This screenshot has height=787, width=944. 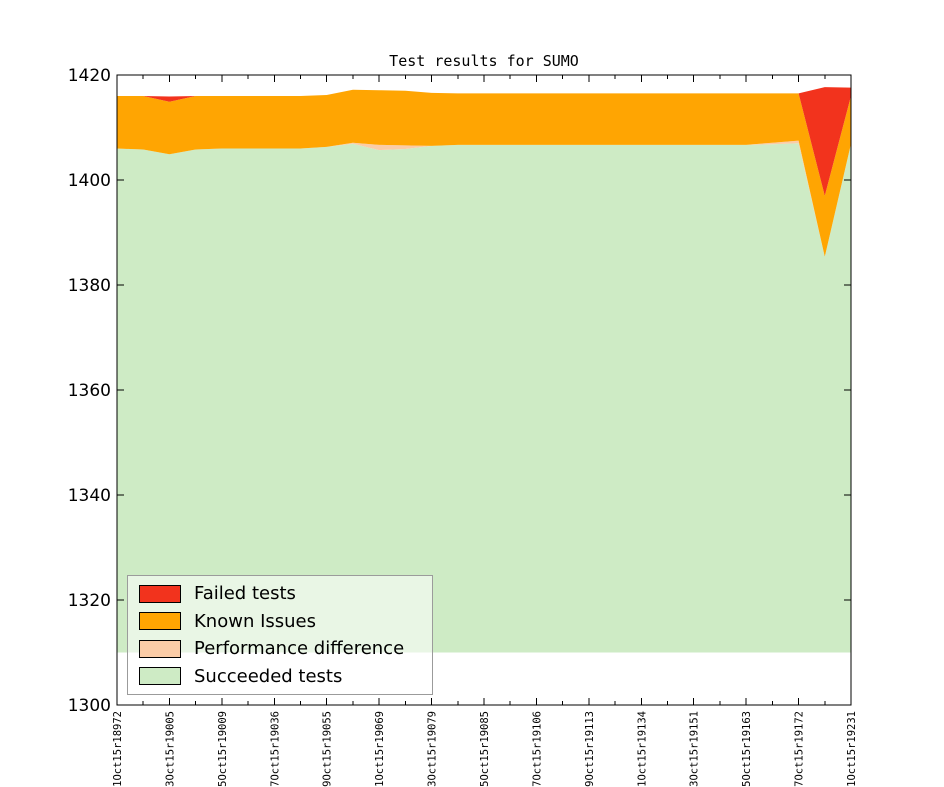 What do you see at coordinates (537, 749) in the screenshot?
I see `x-tick-label: 17Oct15r19106` at bounding box center [537, 749].